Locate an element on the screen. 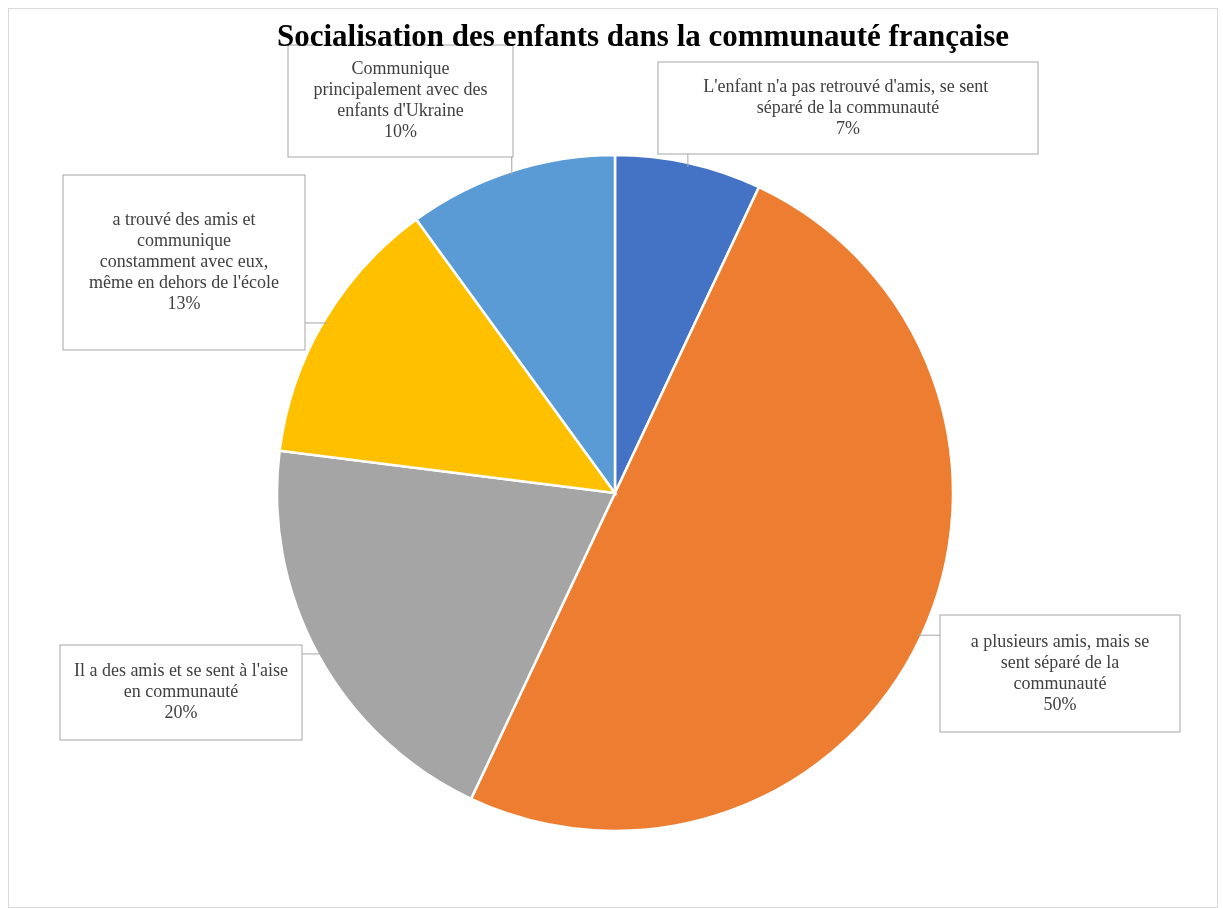 This screenshot has width=1223, height=908. slice-label: L'enfant n'a pas retrouvé d'amis, se sent séparé de la communauté is located at coordinates (848, 96).